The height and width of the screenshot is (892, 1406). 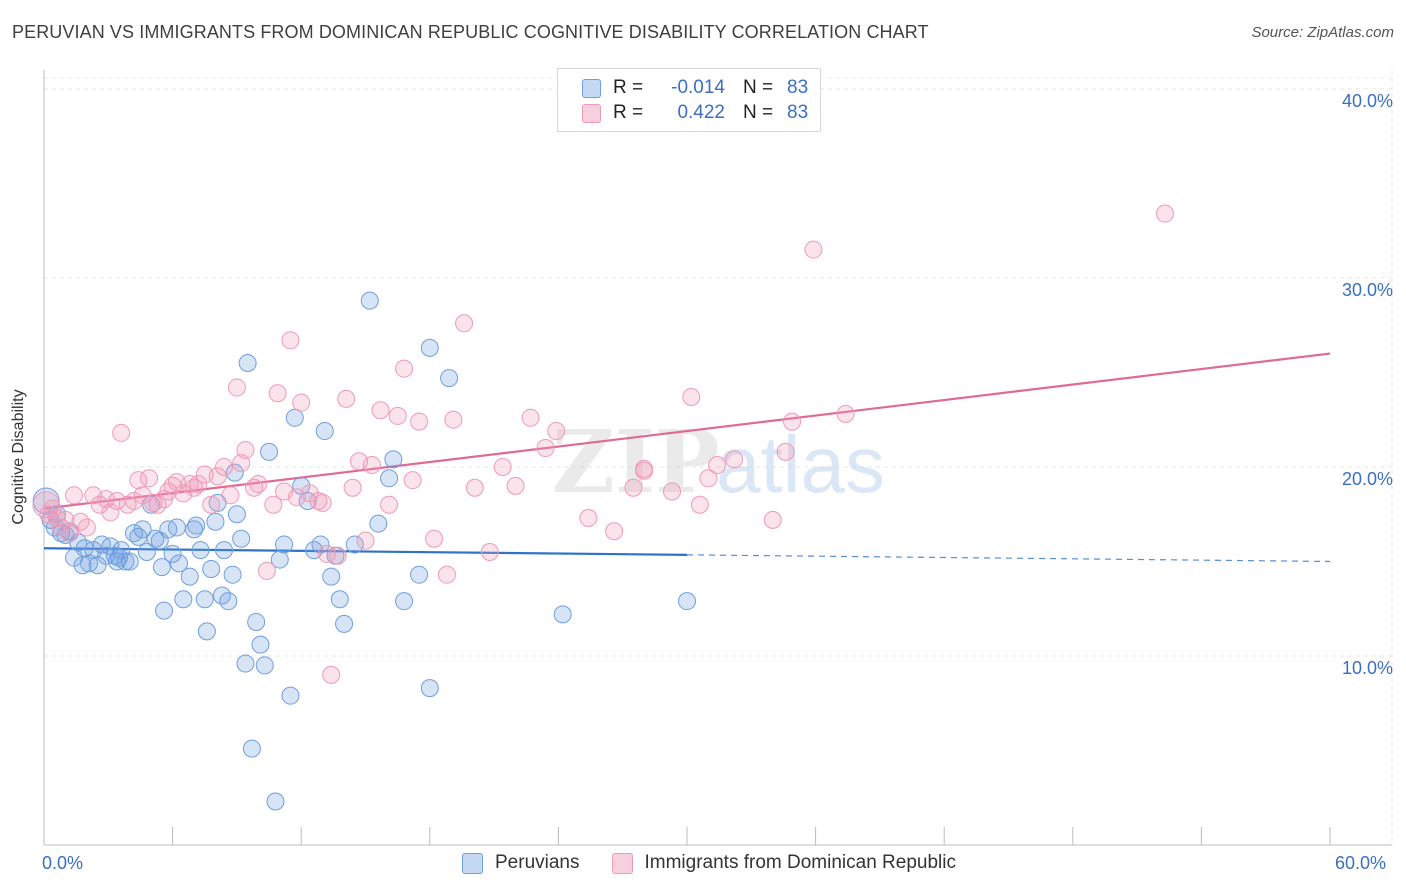 What do you see at coordinates (800, 464) in the screenshot?
I see `watermark-atlas: atlas` at bounding box center [800, 464].